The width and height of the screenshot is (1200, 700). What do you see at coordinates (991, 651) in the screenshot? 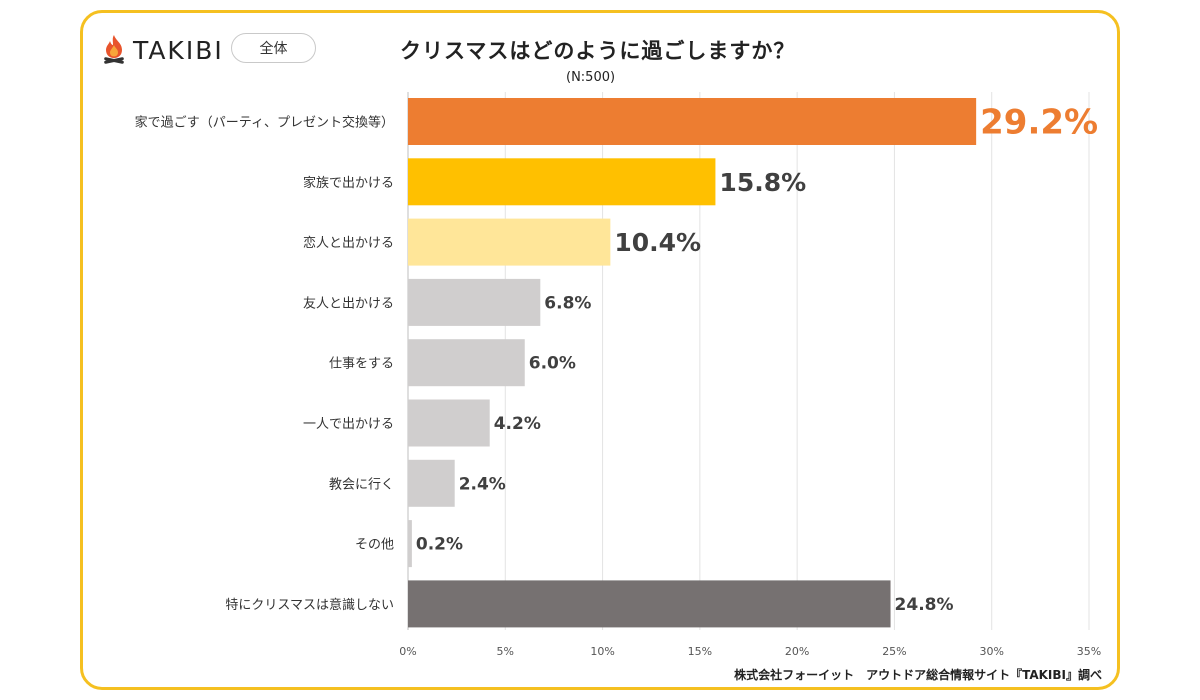
I see `x-tick-label: 30%` at bounding box center [991, 651].